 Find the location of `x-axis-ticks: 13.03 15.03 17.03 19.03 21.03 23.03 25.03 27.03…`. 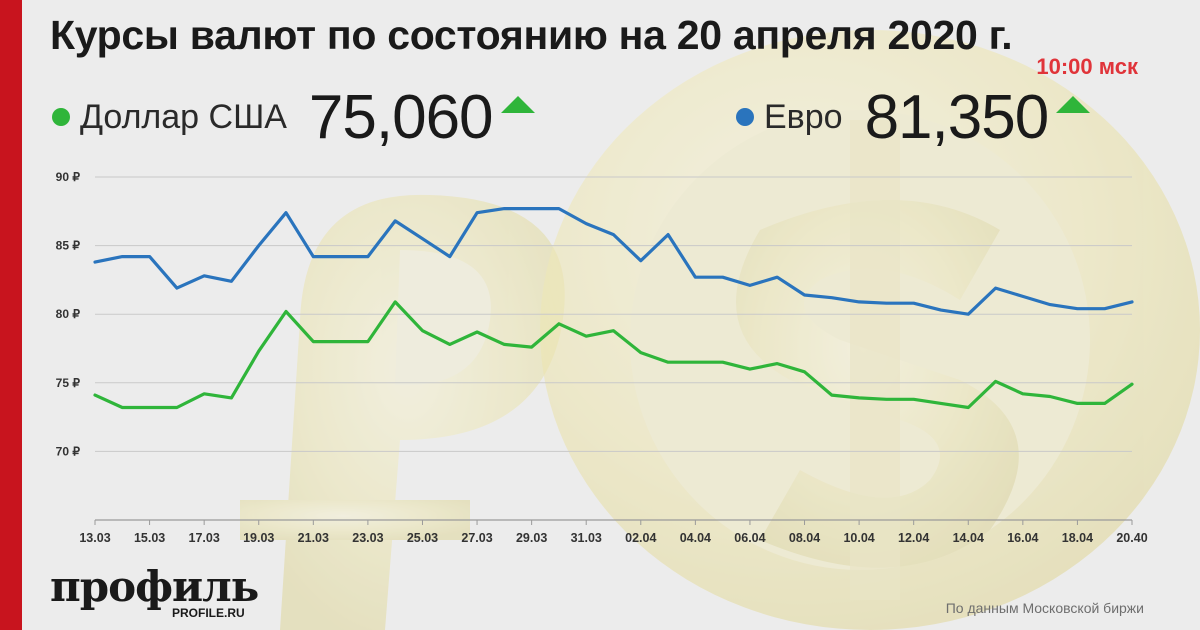

x-axis-ticks: 13.03 15.03 17.03 19.03 21.03 23.03 25.03 27.03… is located at coordinates (613, 532).